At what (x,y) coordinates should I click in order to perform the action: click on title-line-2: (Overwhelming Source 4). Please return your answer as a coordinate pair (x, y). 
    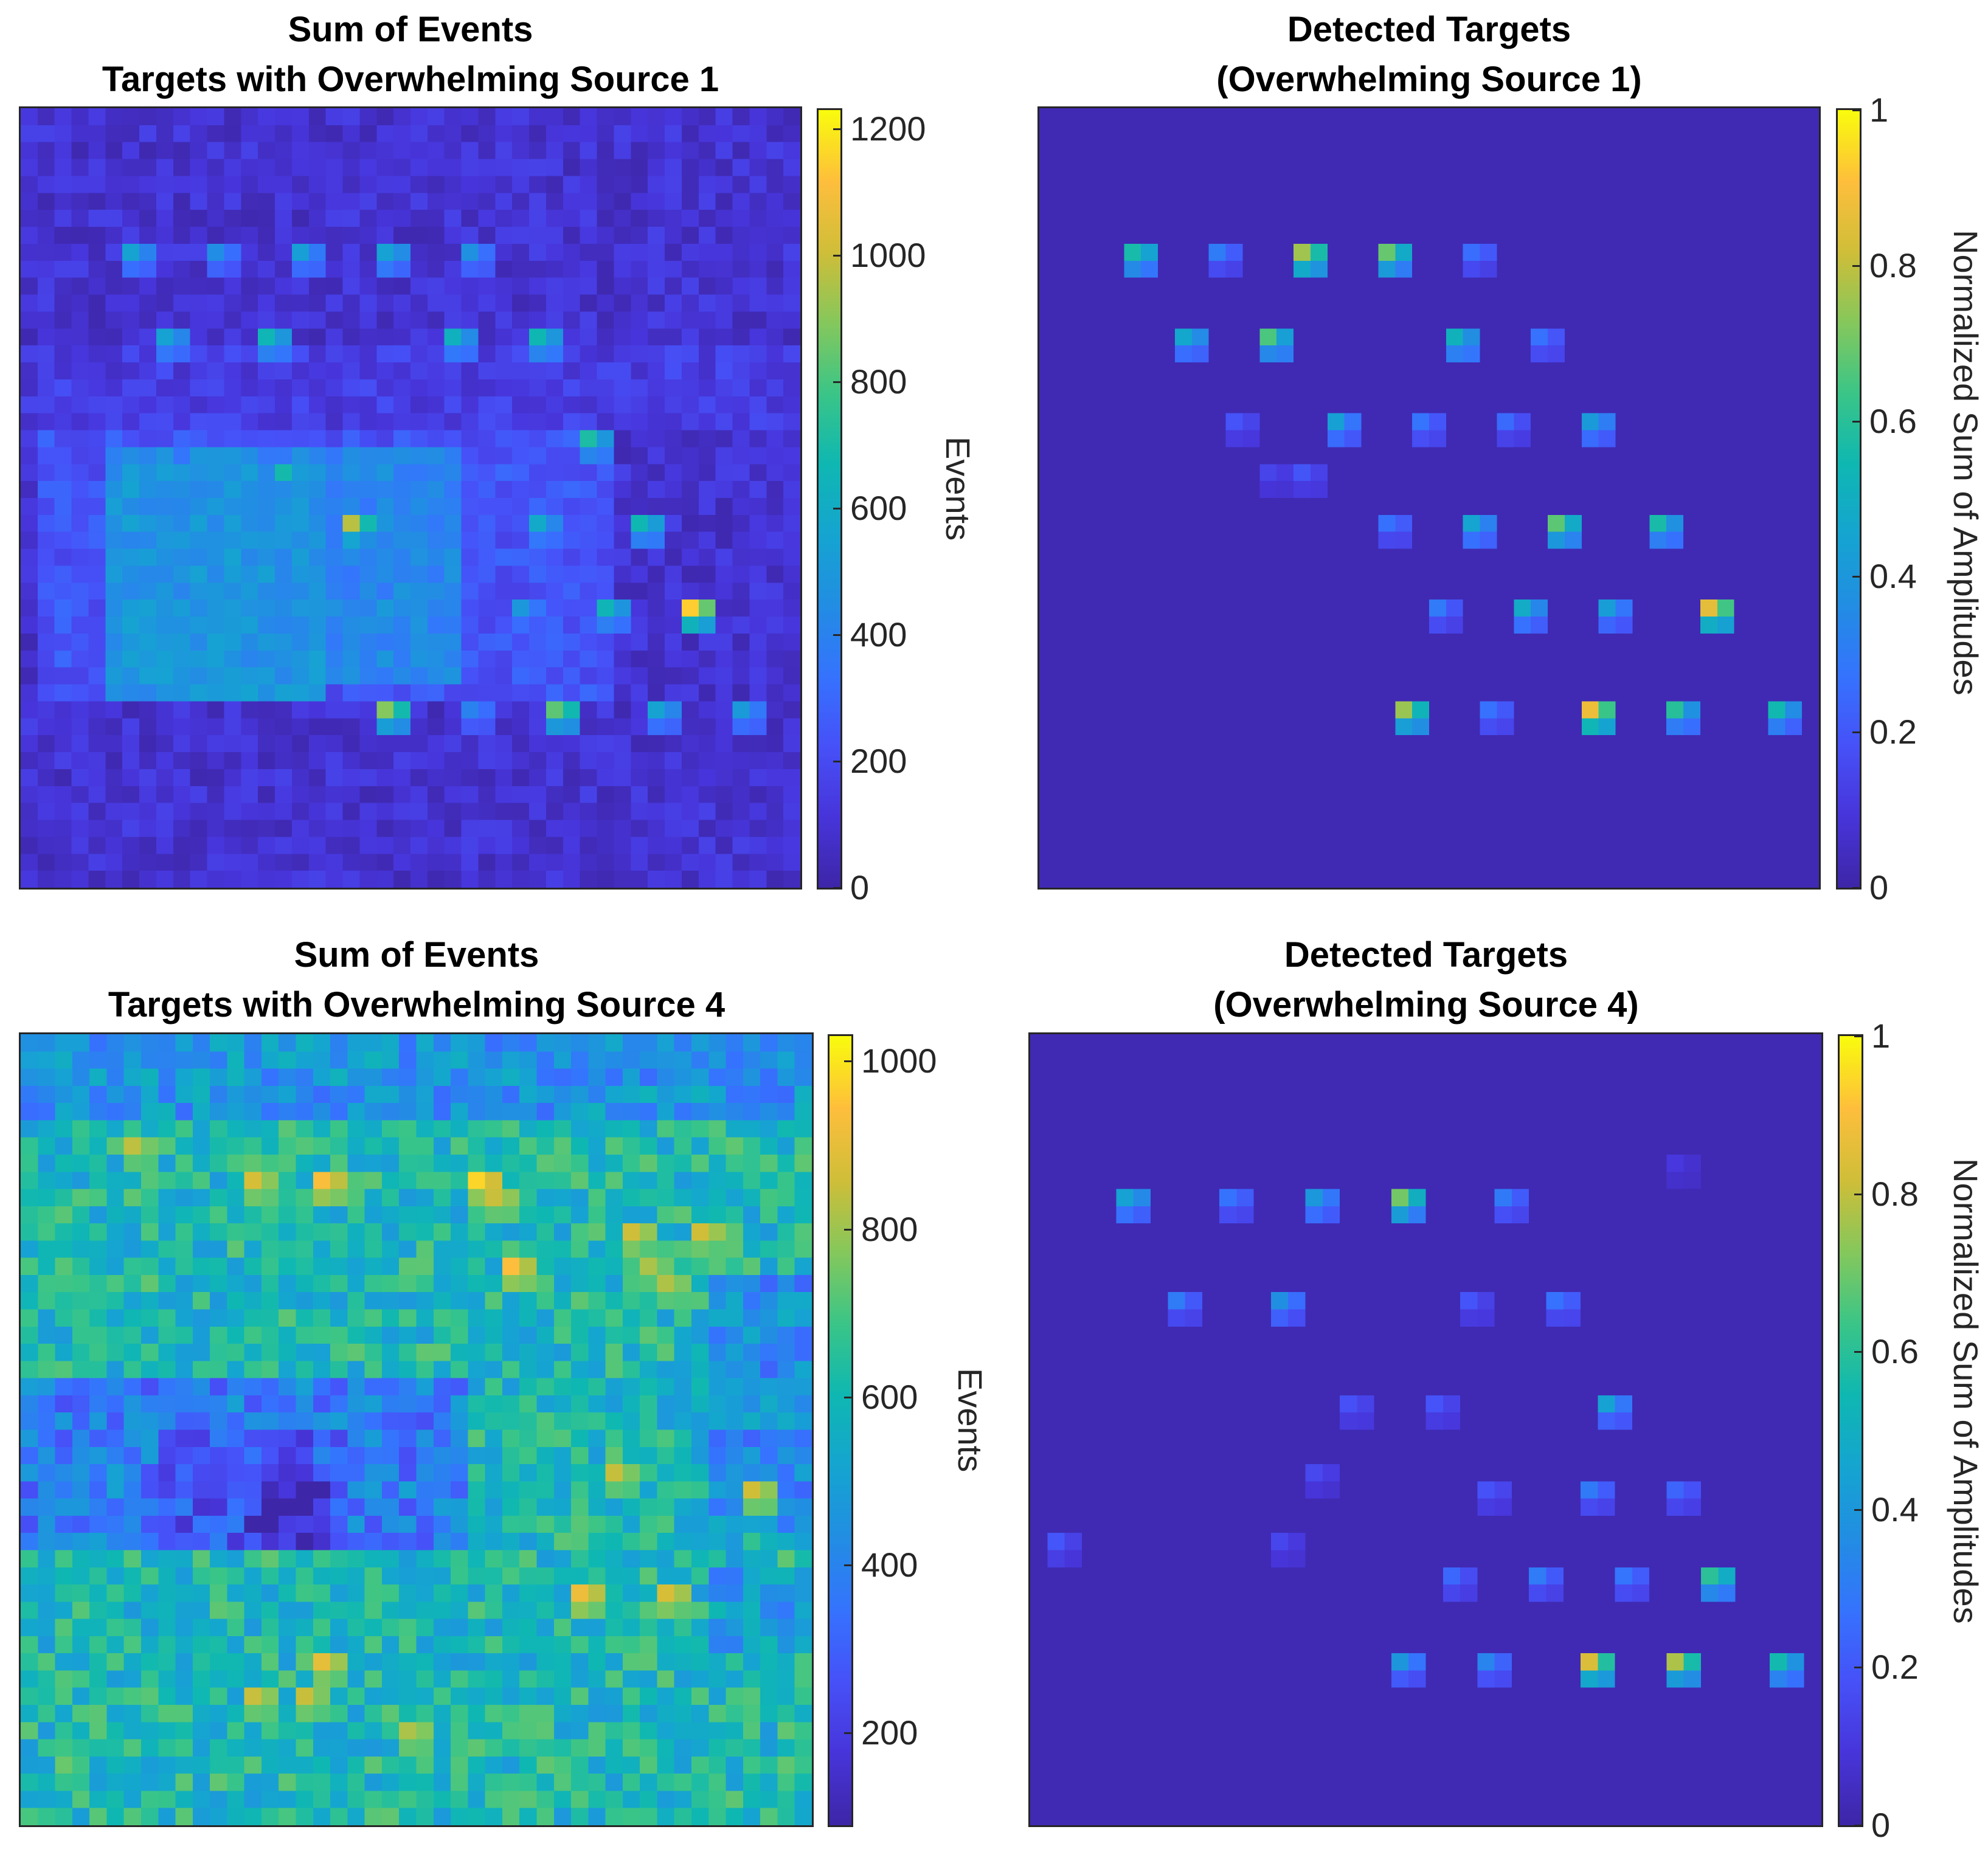
    Looking at the image, I should click on (1426, 1004).